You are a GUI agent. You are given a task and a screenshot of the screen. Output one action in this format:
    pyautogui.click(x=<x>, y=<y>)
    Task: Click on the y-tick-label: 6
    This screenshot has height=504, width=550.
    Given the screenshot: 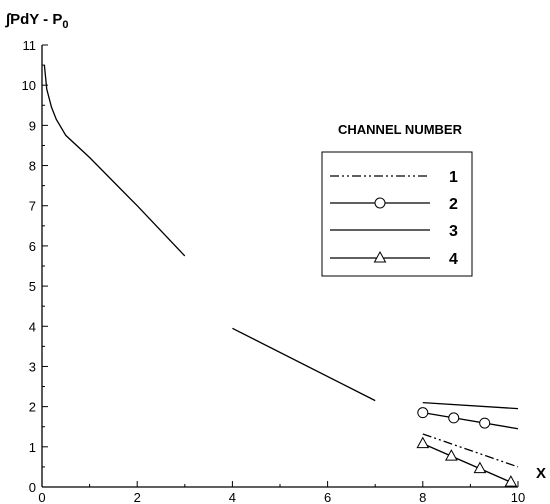 What is the action you would take?
    pyautogui.click(x=32, y=246)
    